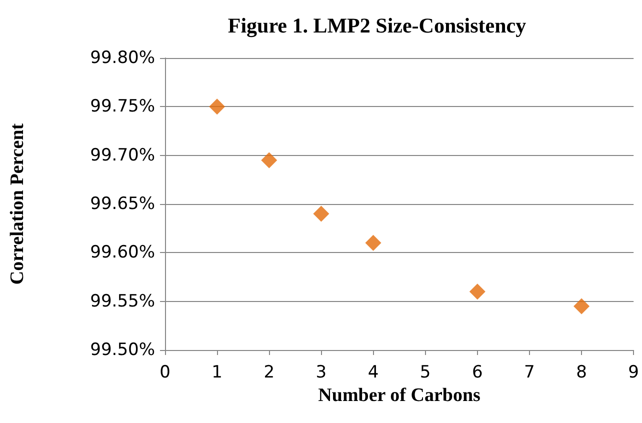 This screenshot has height=423, width=642. Describe the element at coordinates (217, 372) in the screenshot. I see `x-tick-label: 1` at that location.